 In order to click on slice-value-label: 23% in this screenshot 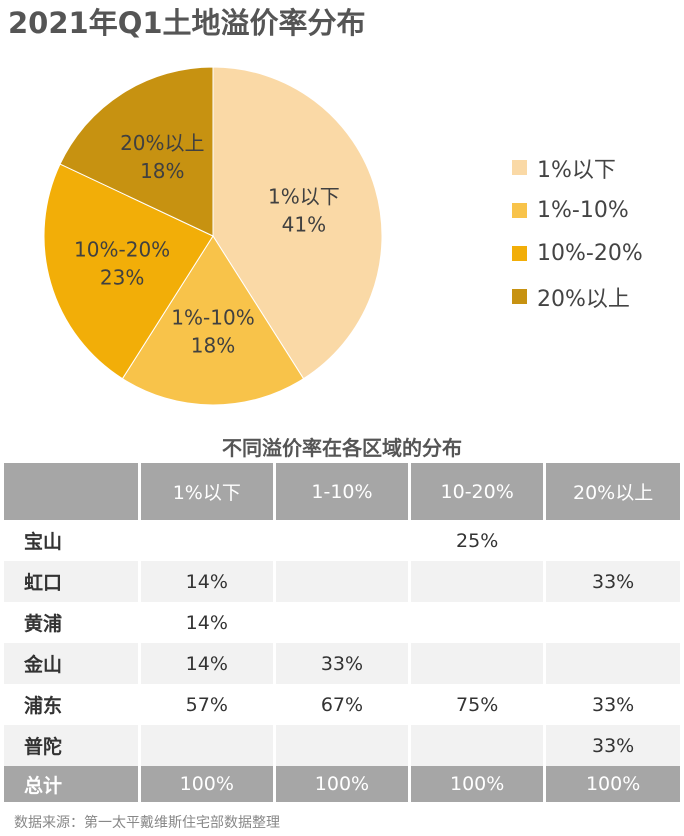, I will do `click(122, 277)`.